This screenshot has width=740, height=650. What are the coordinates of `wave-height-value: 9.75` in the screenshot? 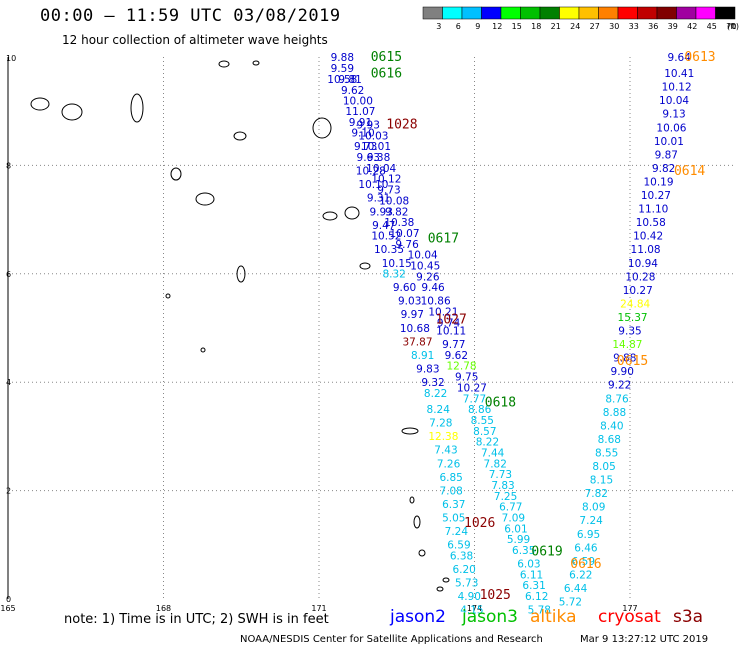 It's located at (466, 378).